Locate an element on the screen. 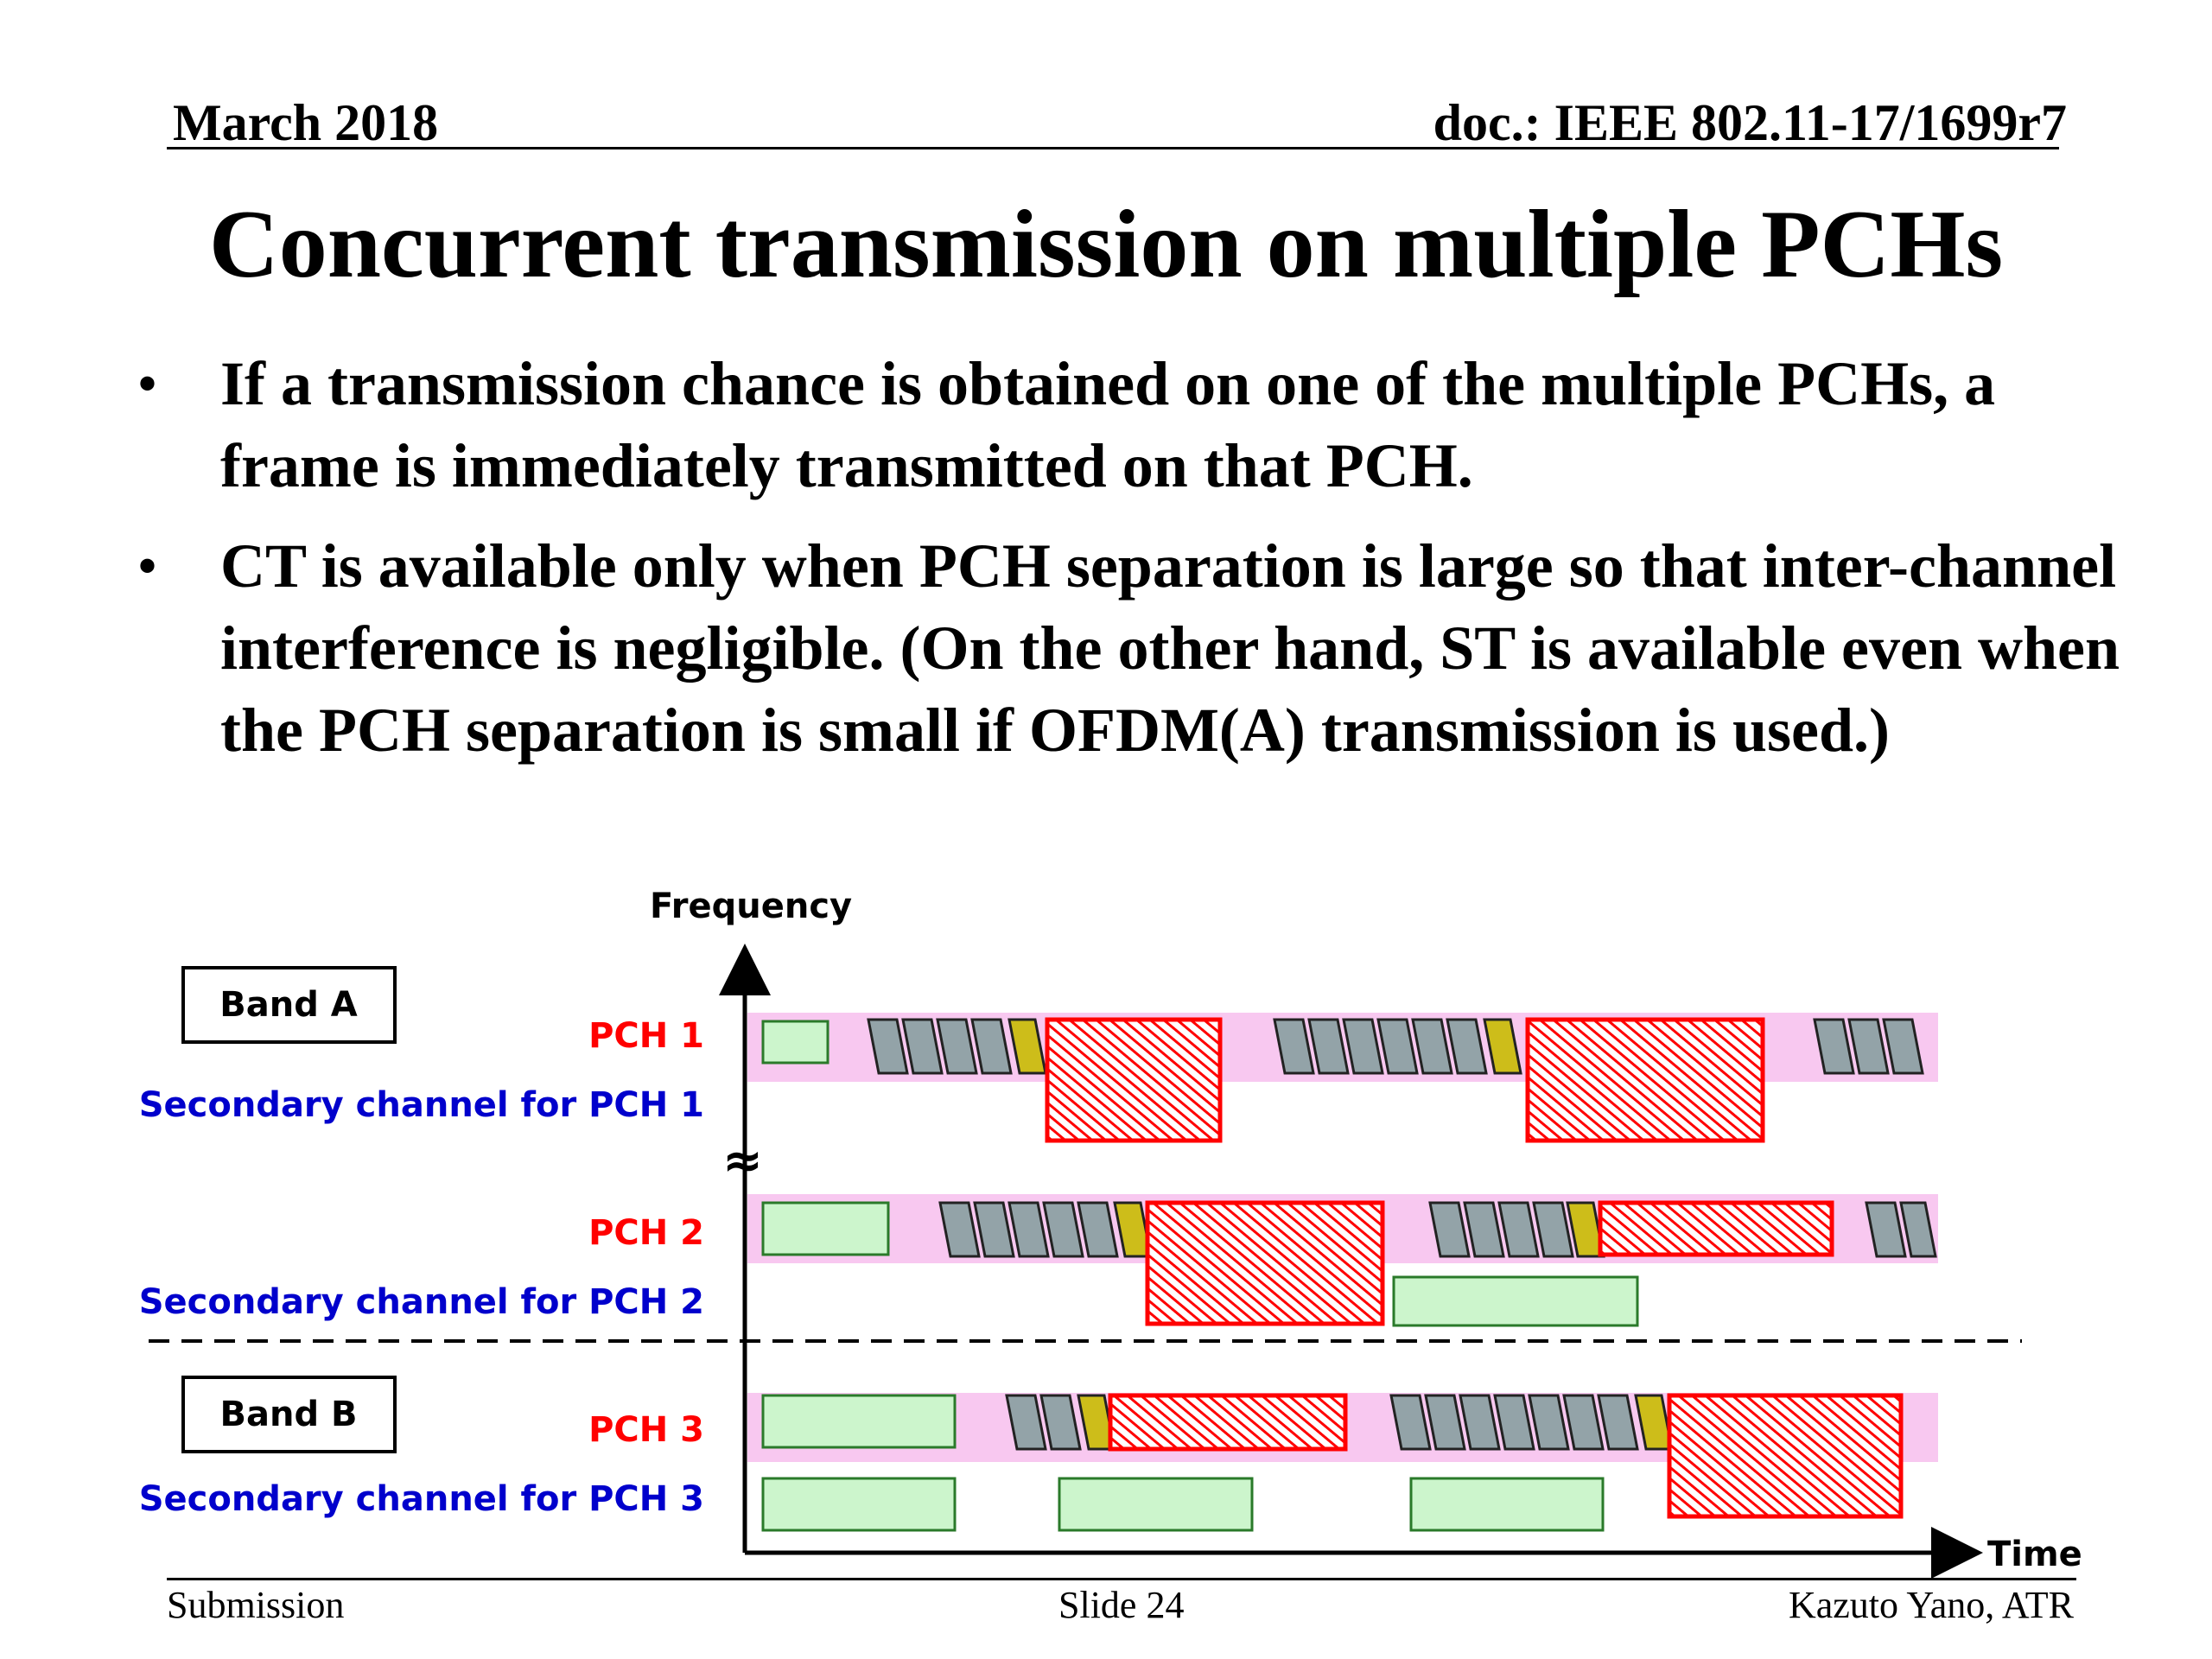  header-doc-id: doc.: IEEE 802.11-17/1699r7 is located at coordinates (1750, 123).